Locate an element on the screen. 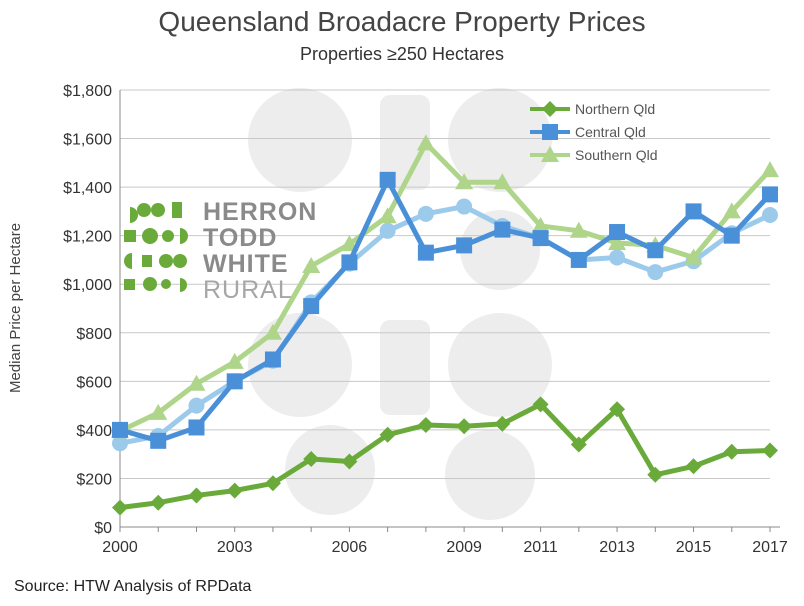  y-tick-label: $1,400 is located at coordinates (87, 188).